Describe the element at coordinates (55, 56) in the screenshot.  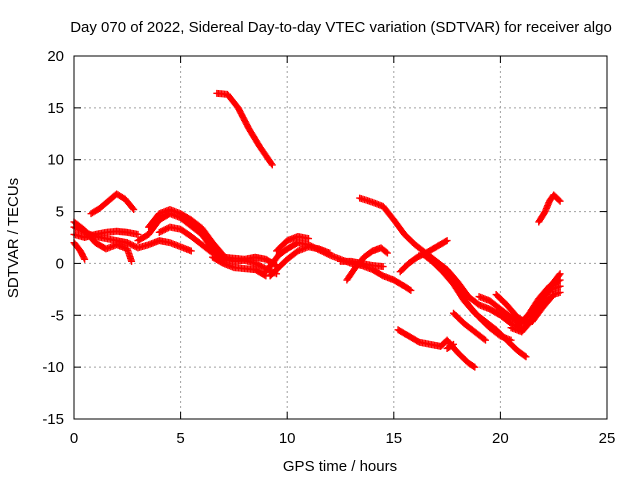
I see `y-tick-label: 20` at that location.